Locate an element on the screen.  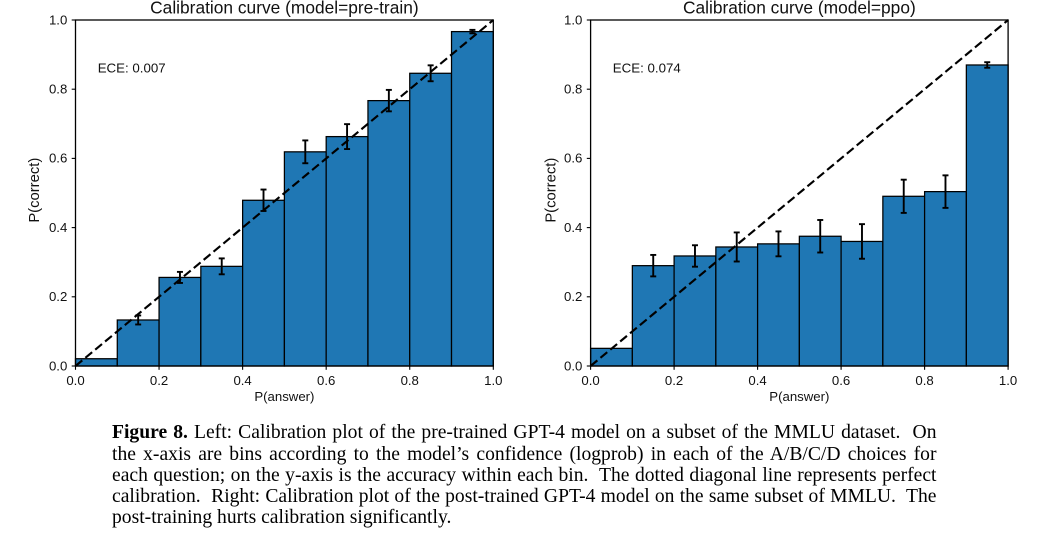
svg-text: Calibration curve (model=ppo) is located at coordinates (799, 9).